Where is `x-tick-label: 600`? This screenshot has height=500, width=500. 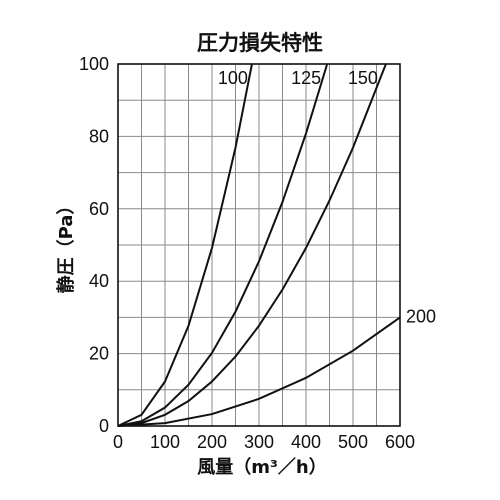
x-tick-label: 600 is located at coordinates (400, 442).